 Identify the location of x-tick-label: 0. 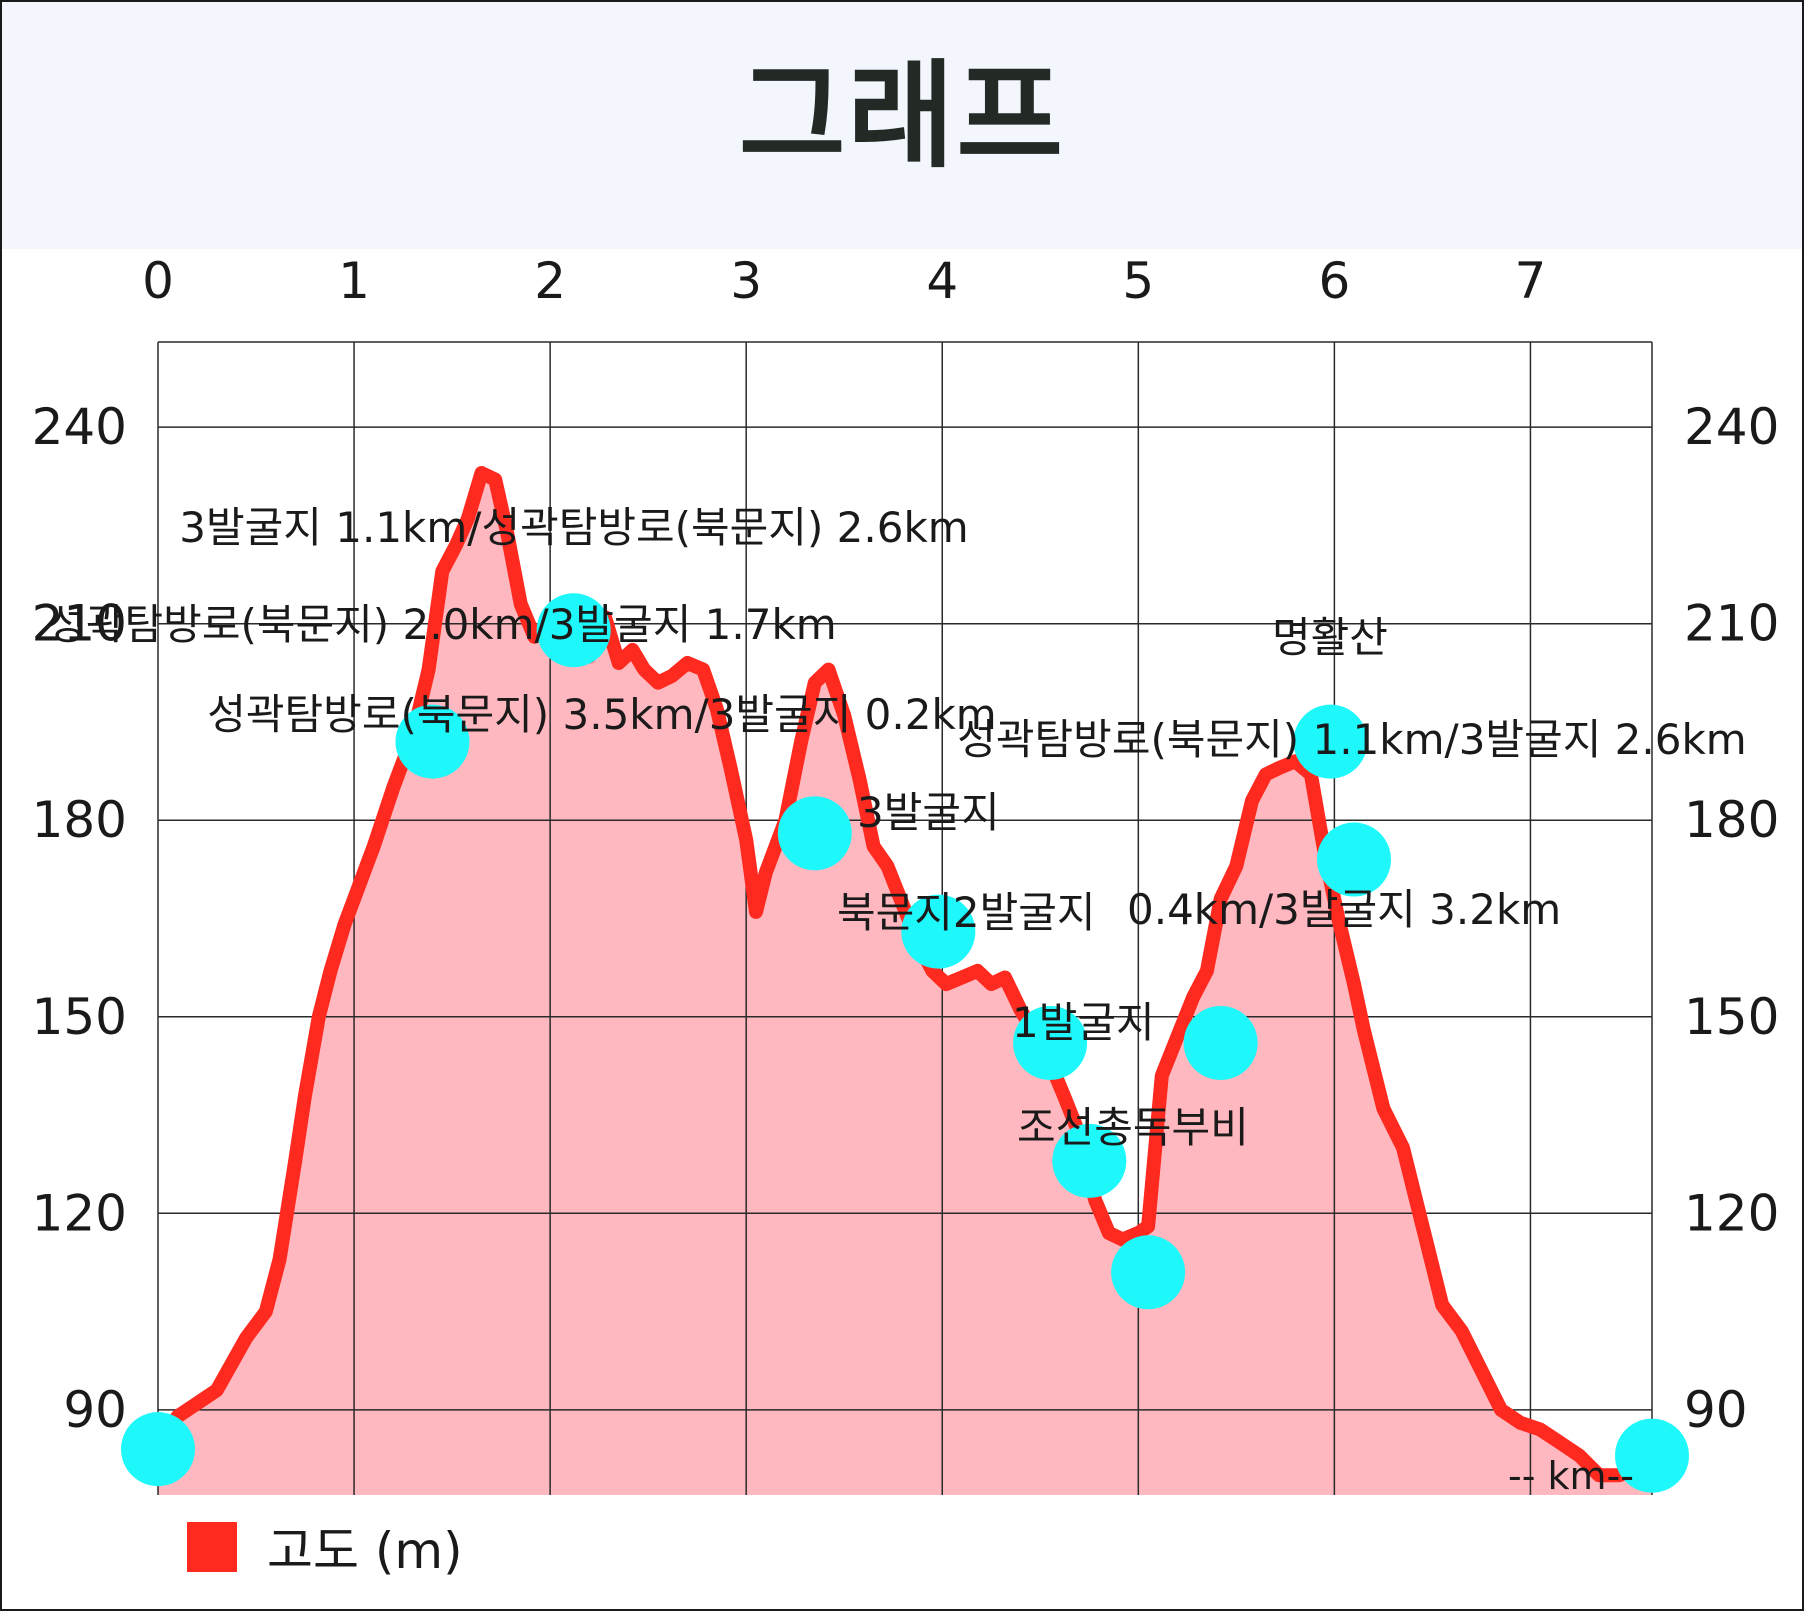
(158, 281).